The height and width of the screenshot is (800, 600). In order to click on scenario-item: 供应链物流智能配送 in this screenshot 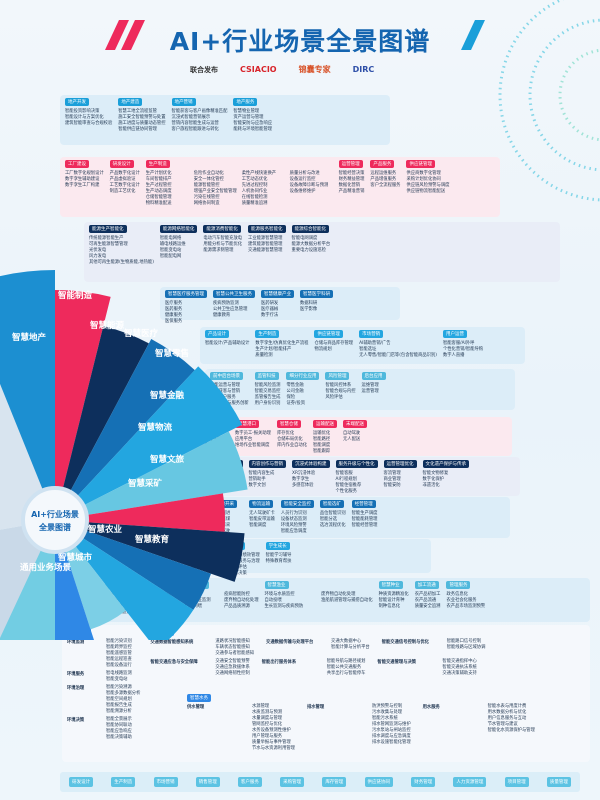, I will do `click(426, 191)`.